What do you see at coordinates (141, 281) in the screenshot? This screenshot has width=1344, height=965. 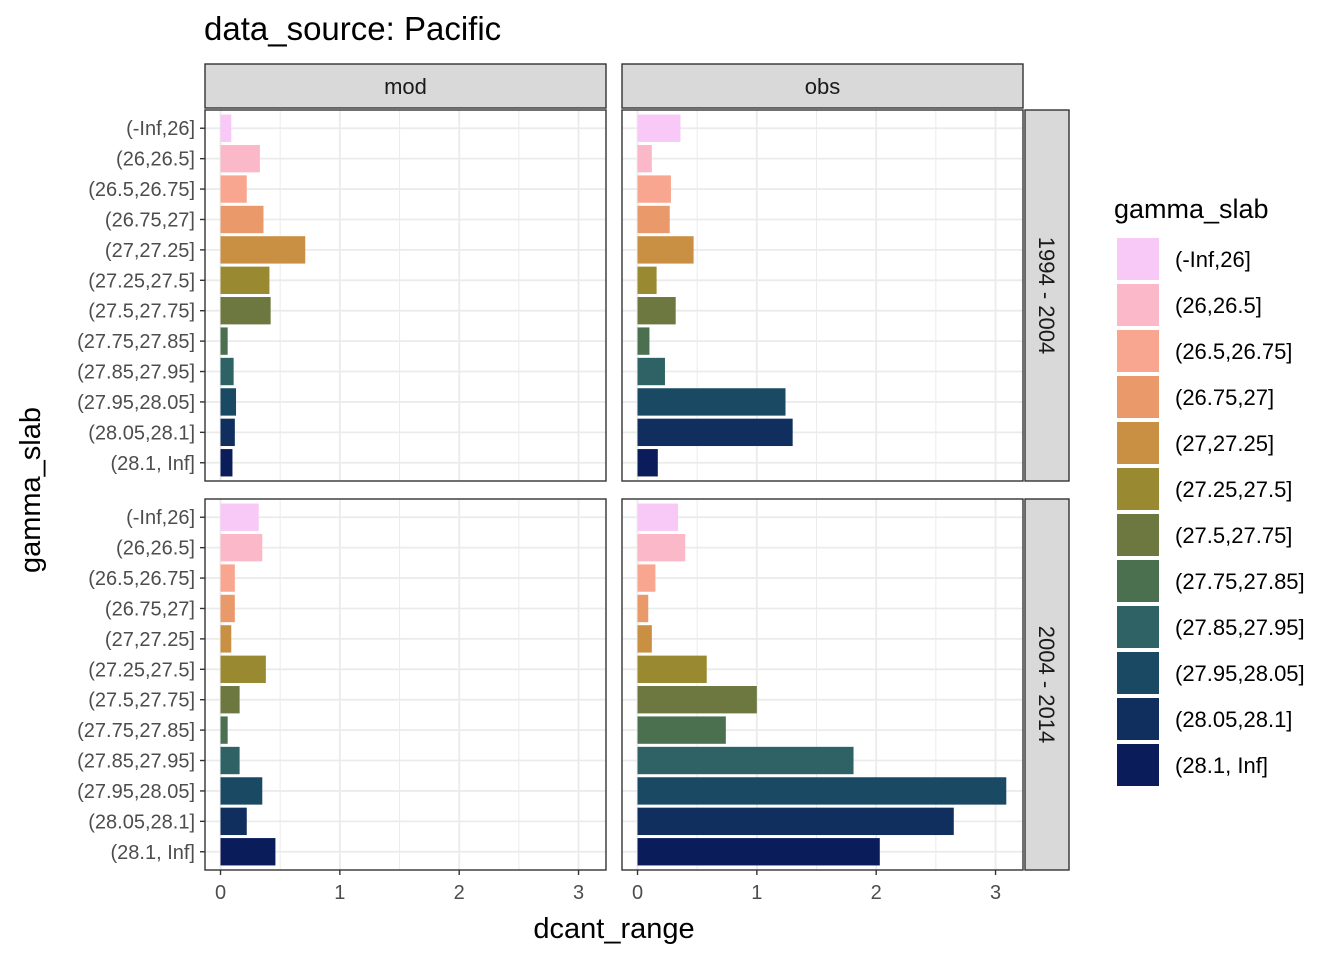 I see `y-tick-label: (27.25,27.5]` at bounding box center [141, 281].